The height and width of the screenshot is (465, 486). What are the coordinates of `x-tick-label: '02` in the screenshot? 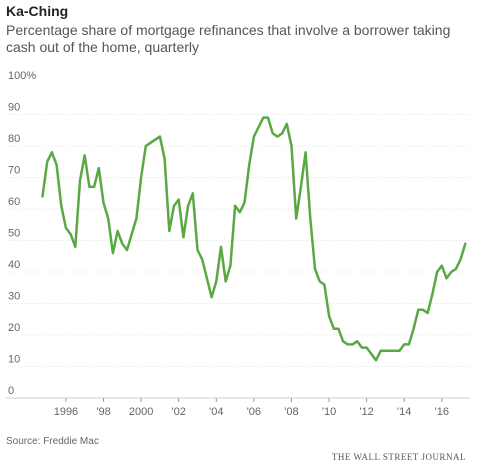 It's located at (179, 412).